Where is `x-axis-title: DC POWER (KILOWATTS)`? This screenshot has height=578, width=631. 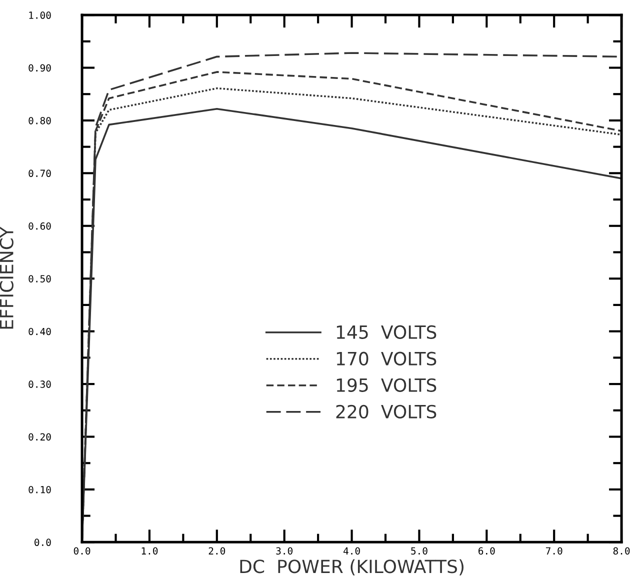
x-axis-title: DC POWER (KILOWATTS) is located at coordinates (352, 567).